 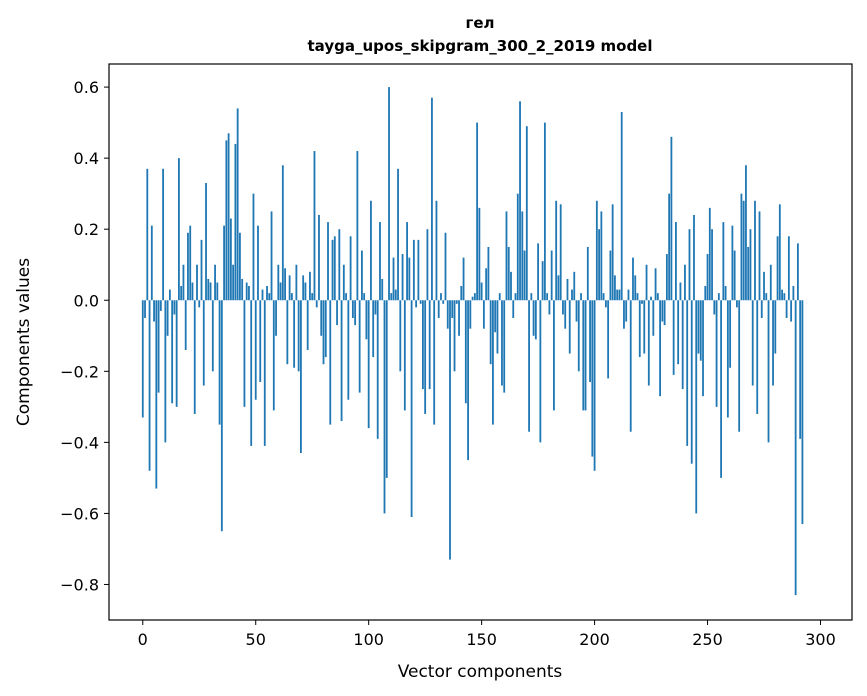 What do you see at coordinates (79, 442) in the screenshot?
I see `y-tick-label: −0.4` at bounding box center [79, 442].